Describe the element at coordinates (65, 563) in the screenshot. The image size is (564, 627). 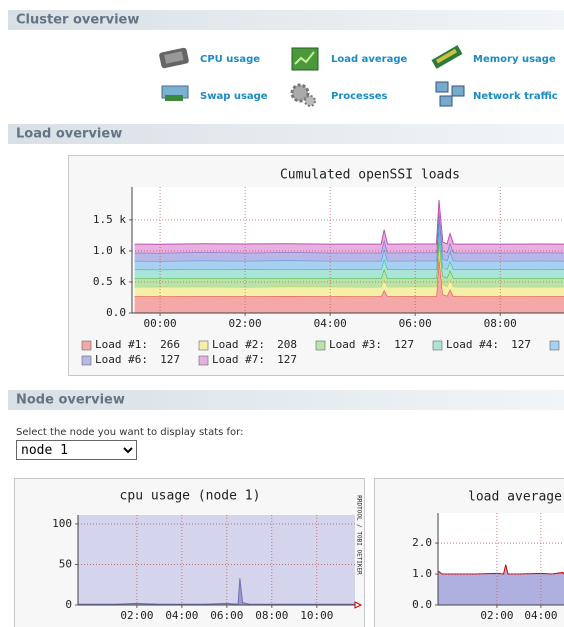
I see `y-tick-label: 50` at that location.